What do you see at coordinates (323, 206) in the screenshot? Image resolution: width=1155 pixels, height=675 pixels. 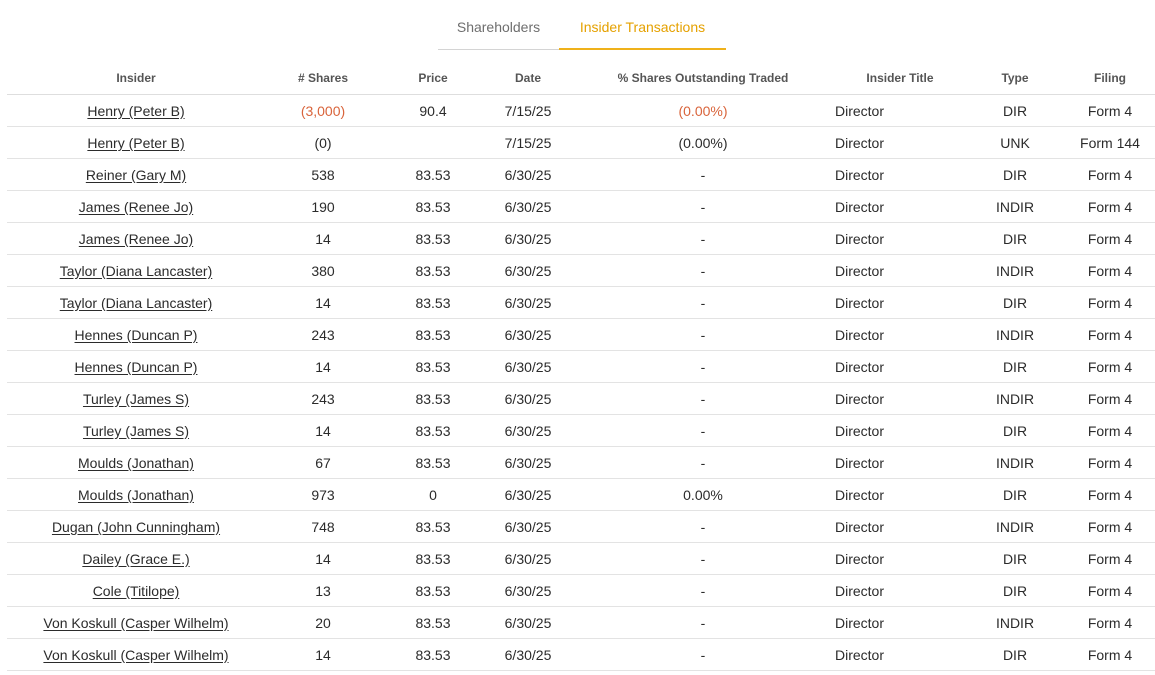 I see `shares-cell: 190` at bounding box center [323, 206].